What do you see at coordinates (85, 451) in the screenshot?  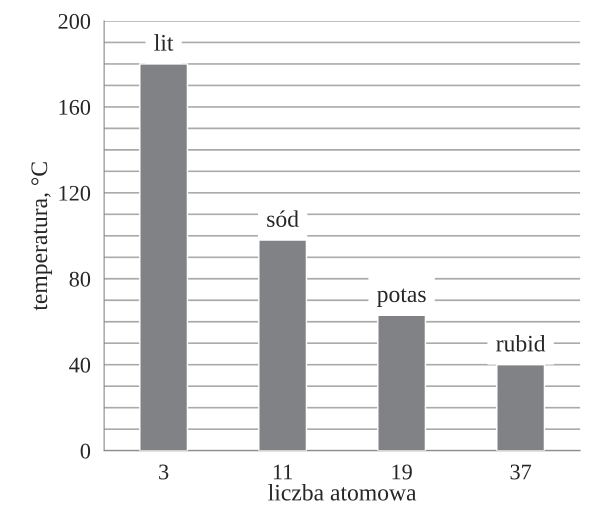 I see `y-tick-label: 0` at bounding box center [85, 451].